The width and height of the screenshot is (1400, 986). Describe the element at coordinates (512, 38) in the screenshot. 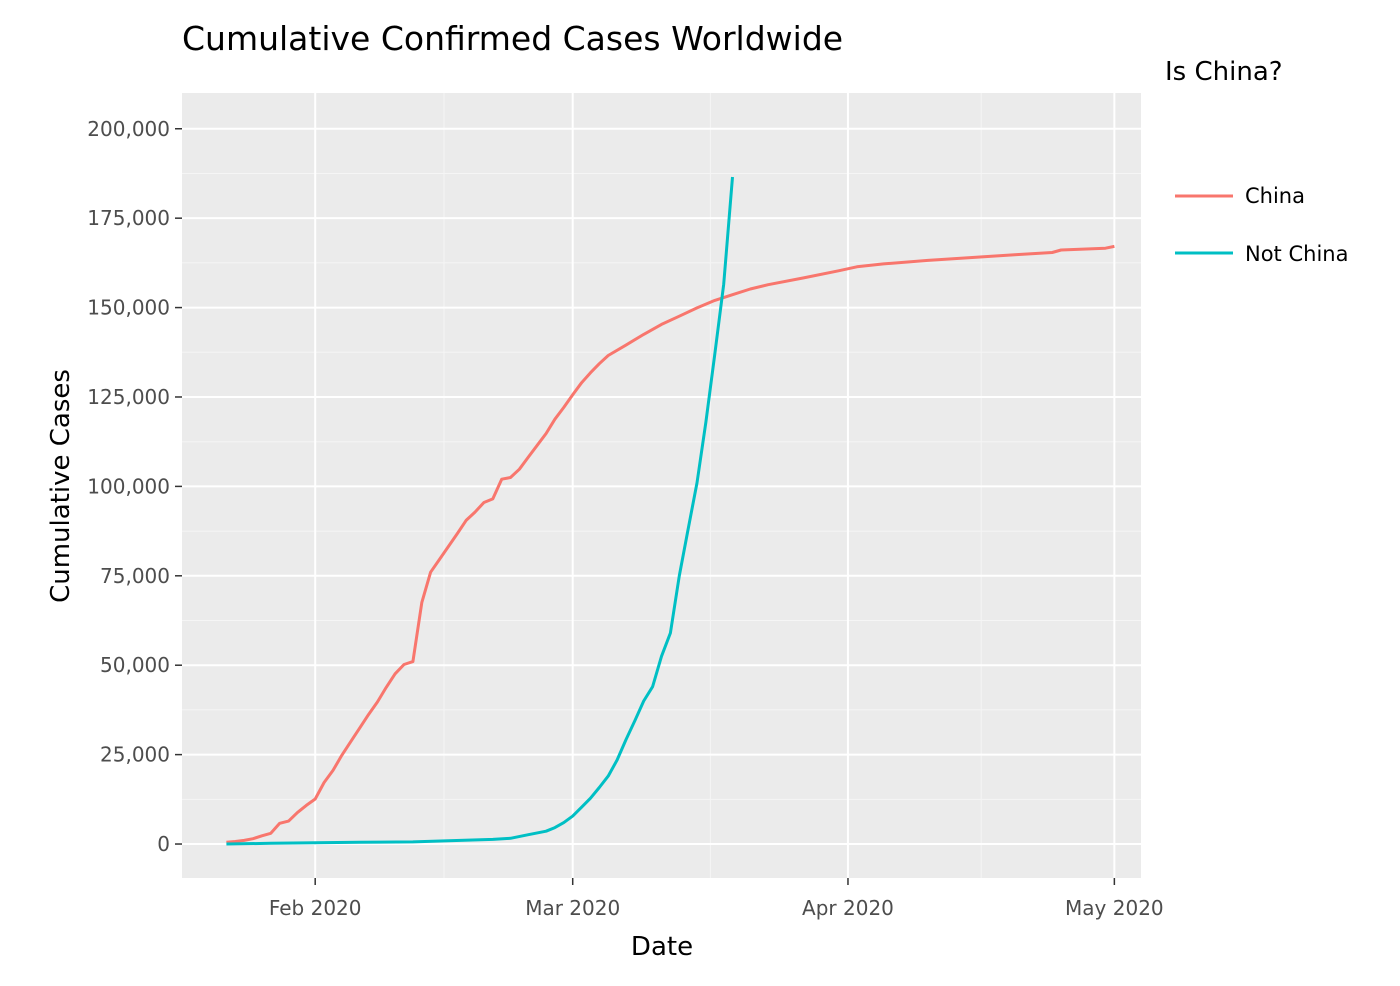

I see `chart-title: Cumulative Confirmed Cases Worldwide` at that location.